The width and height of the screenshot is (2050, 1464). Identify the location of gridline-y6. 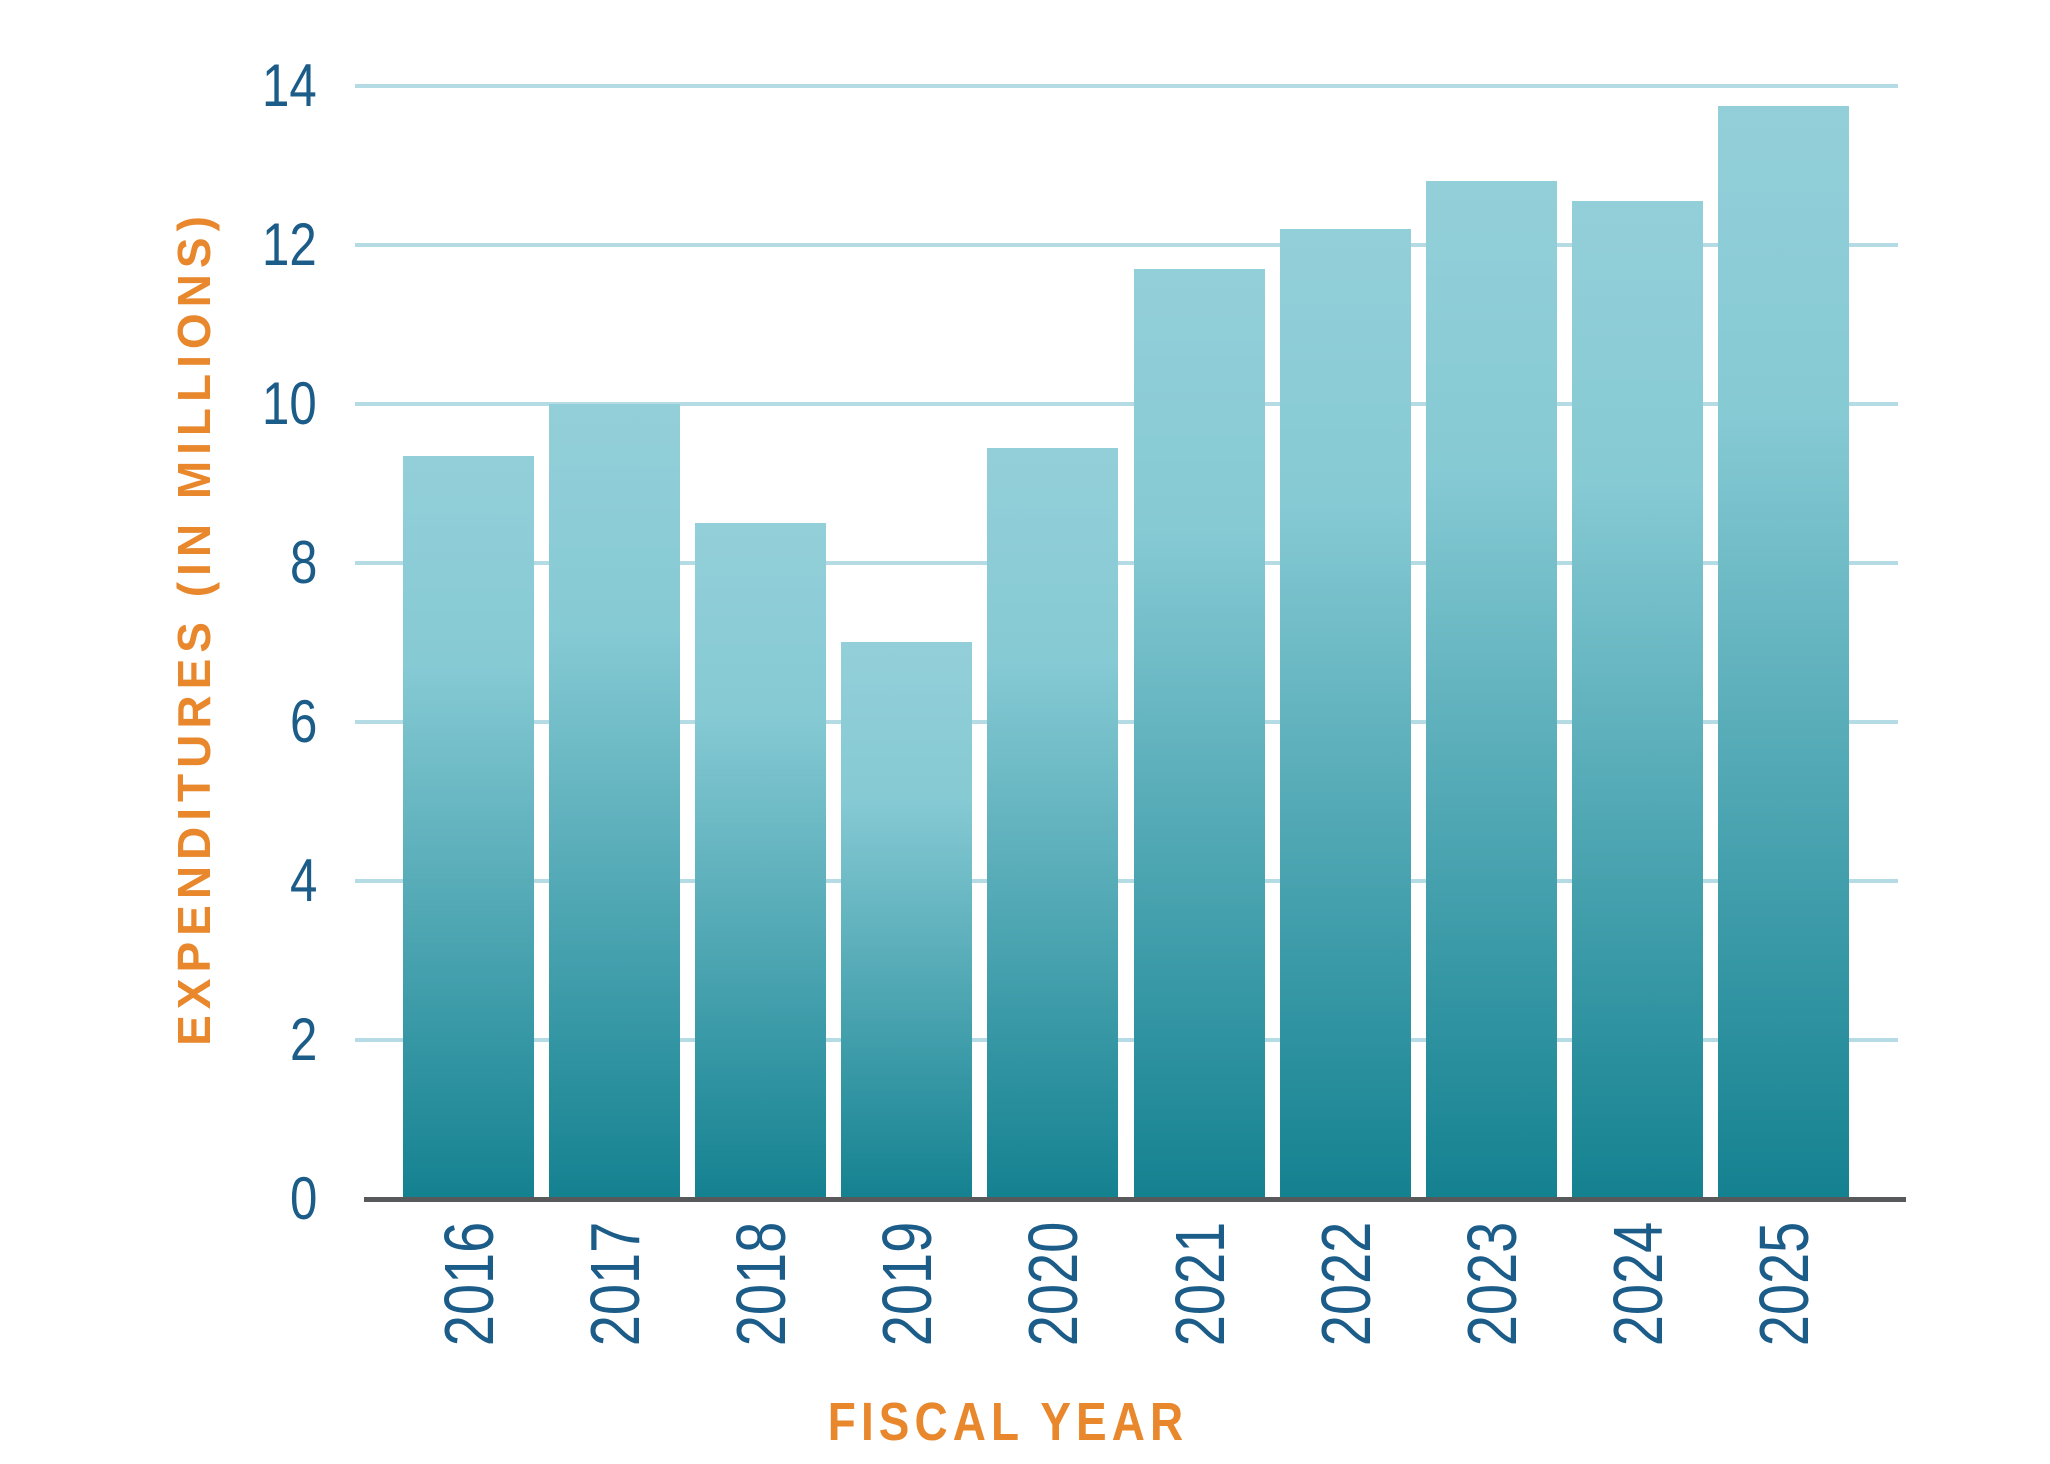
(1126, 722).